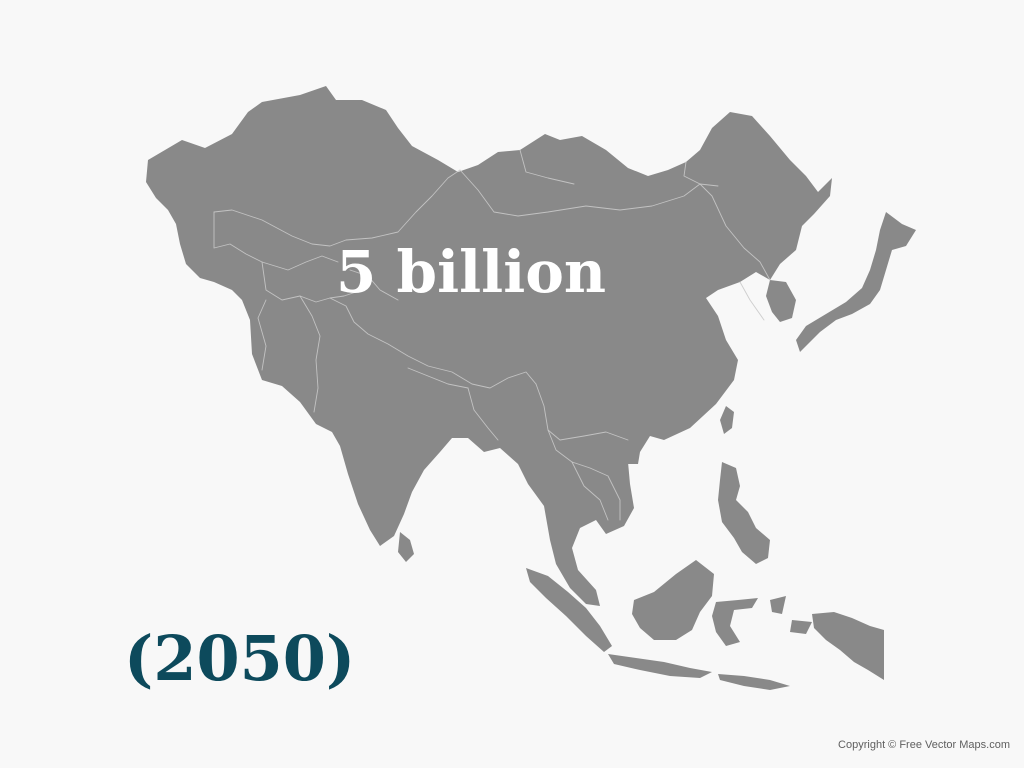 The image size is (1024, 768). What do you see at coordinates (791, 615) in the screenshot?
I see `moluccas` at bounding box center [791, 615].